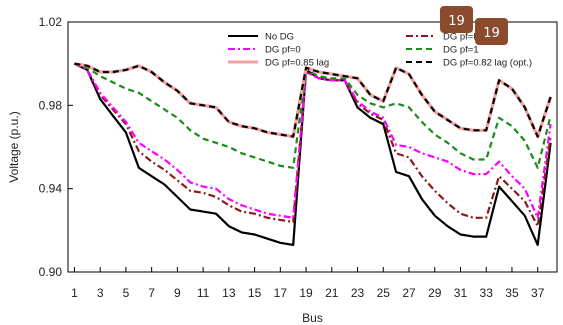 The width and height of the screenshot is (563, 325). I want to click on x-tick-label: 27, so click(409, 293).